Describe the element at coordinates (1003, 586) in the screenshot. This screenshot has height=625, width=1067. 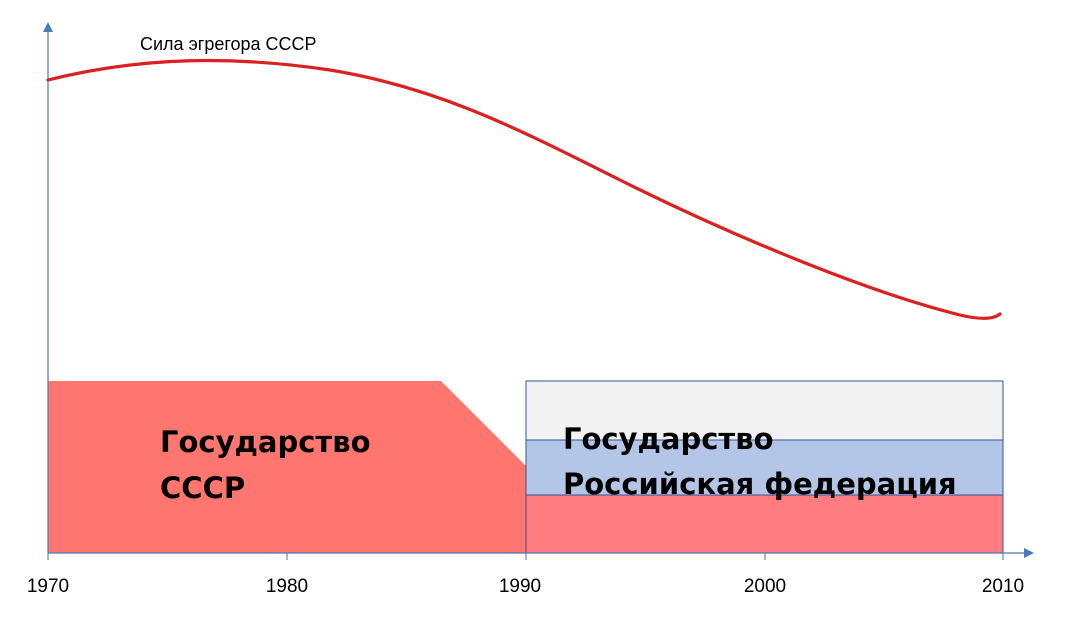
I see `tick-label-2010: 2010` at that location.